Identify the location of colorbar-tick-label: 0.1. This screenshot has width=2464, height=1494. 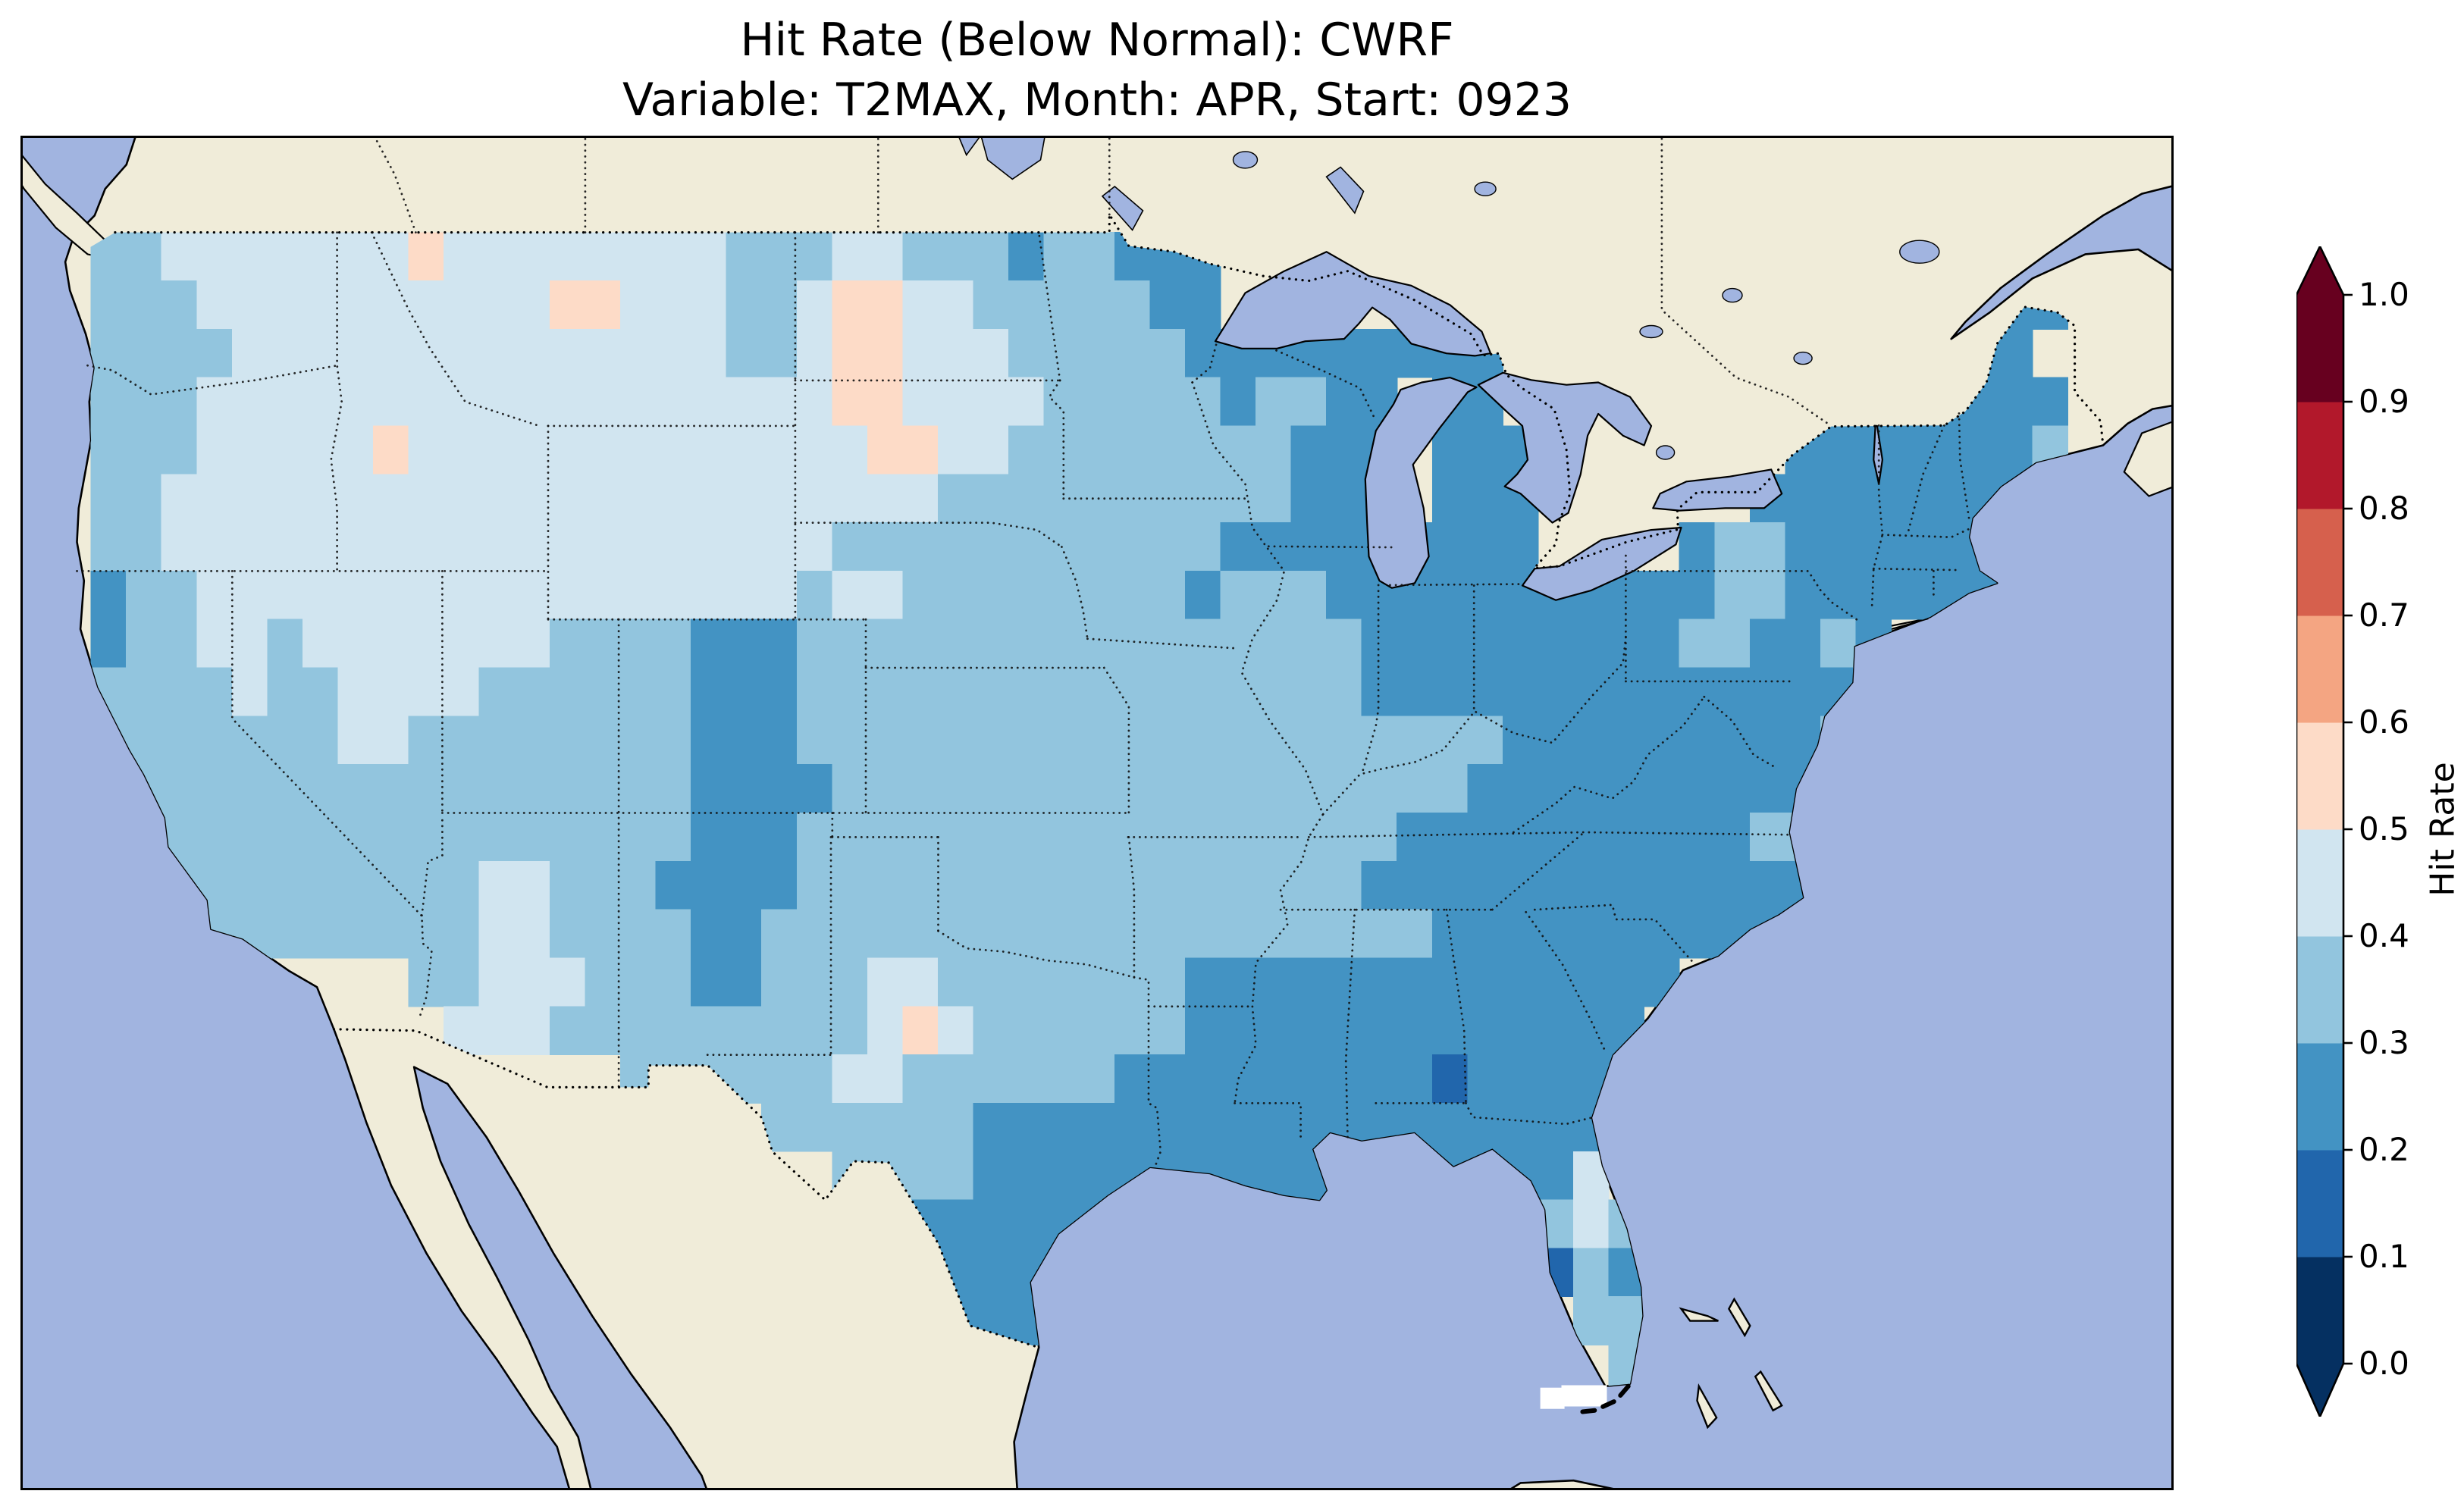
(2384, 1256).